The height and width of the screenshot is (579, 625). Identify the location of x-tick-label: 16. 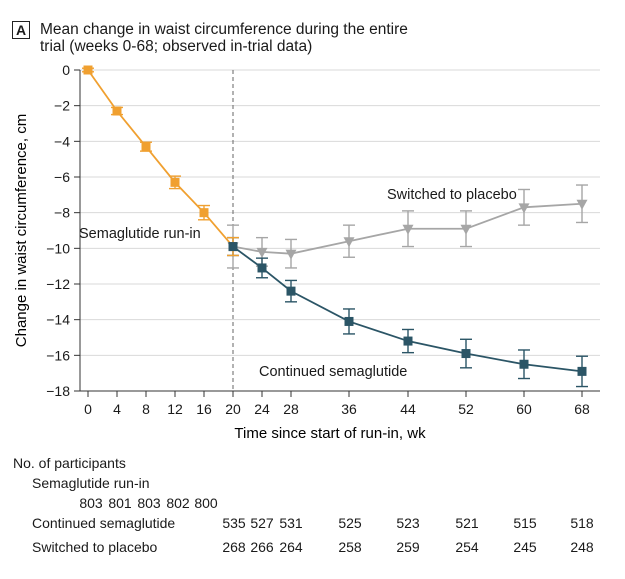
(204, 409).